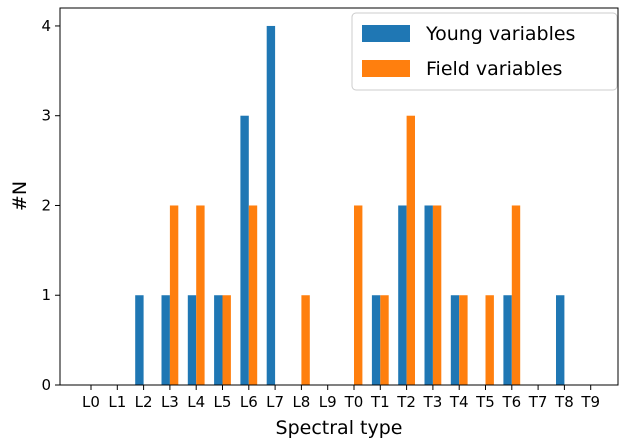 This screenshot has height=445, width=627. What do you see at coordinates (46, 295) in the screenshot?
I see `y-tick-label: 1` at bounding box center [46, 295].